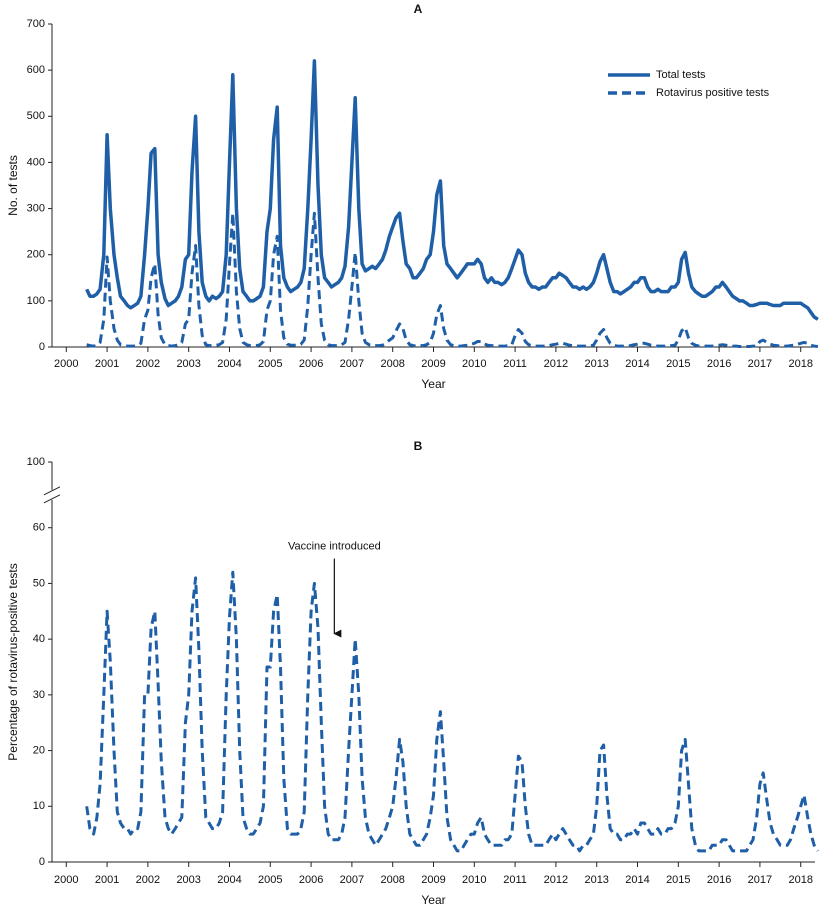 This screenshot has height=917, width=837. Describe the element at coordinates (36, 24) in the screenshot. I see `y-tick-label: 700` at that location.